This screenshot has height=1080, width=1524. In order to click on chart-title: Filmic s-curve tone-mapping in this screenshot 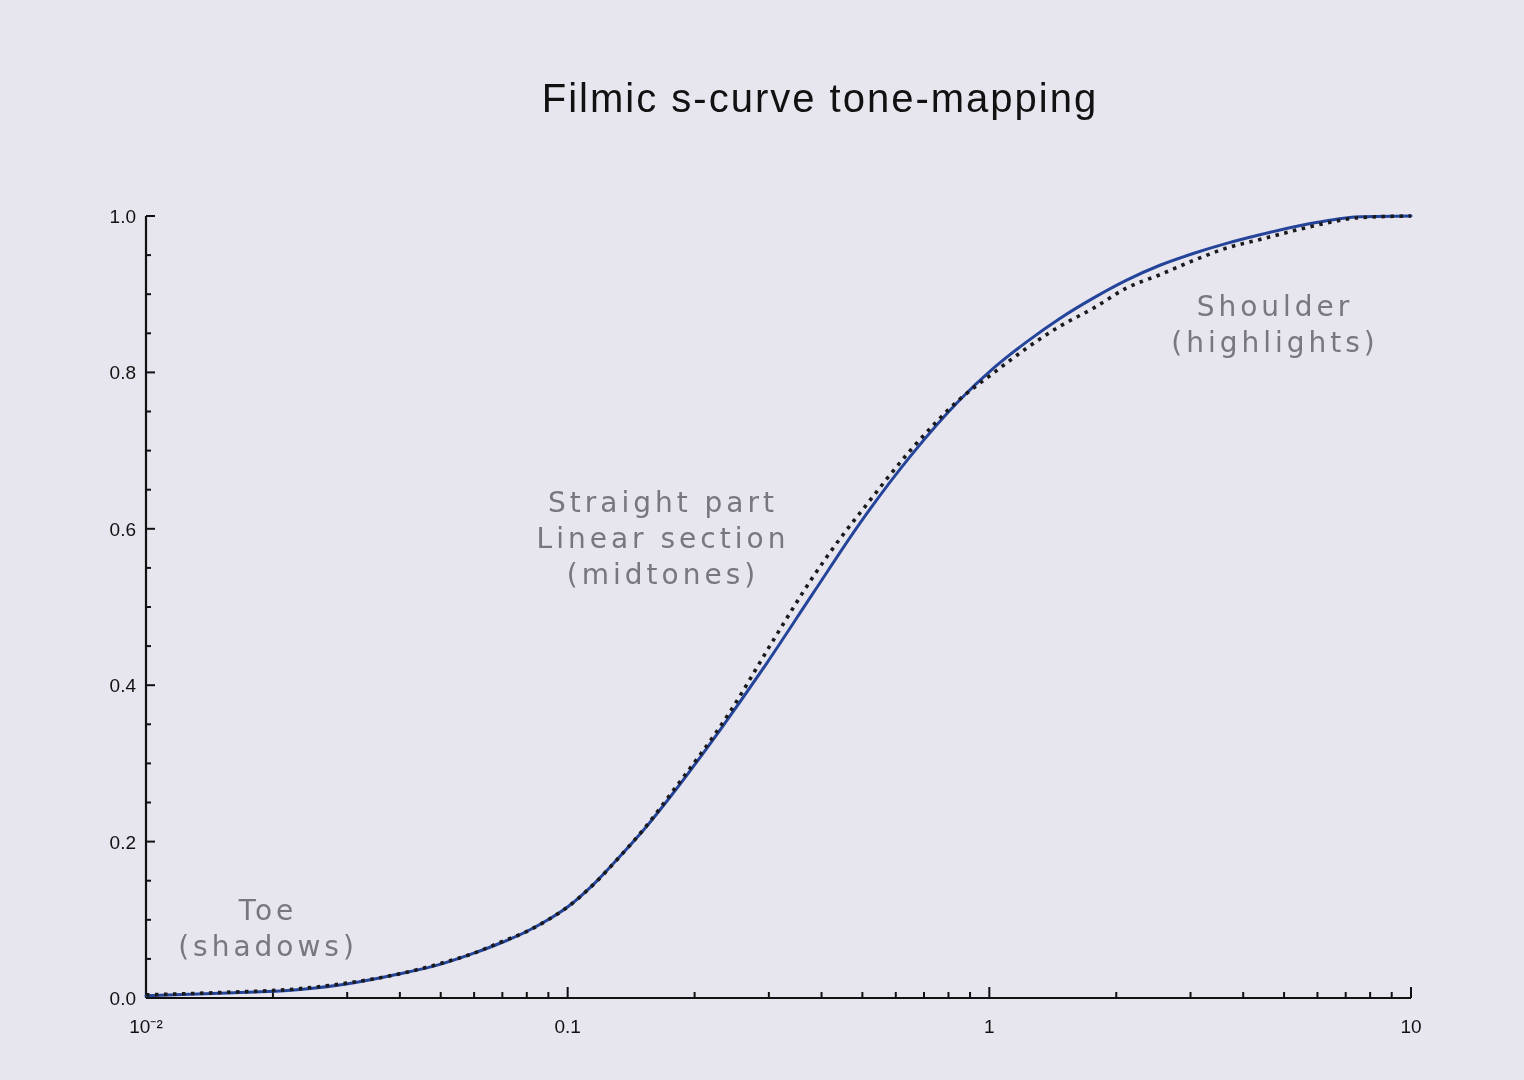, I will do `click(820, 98)`.